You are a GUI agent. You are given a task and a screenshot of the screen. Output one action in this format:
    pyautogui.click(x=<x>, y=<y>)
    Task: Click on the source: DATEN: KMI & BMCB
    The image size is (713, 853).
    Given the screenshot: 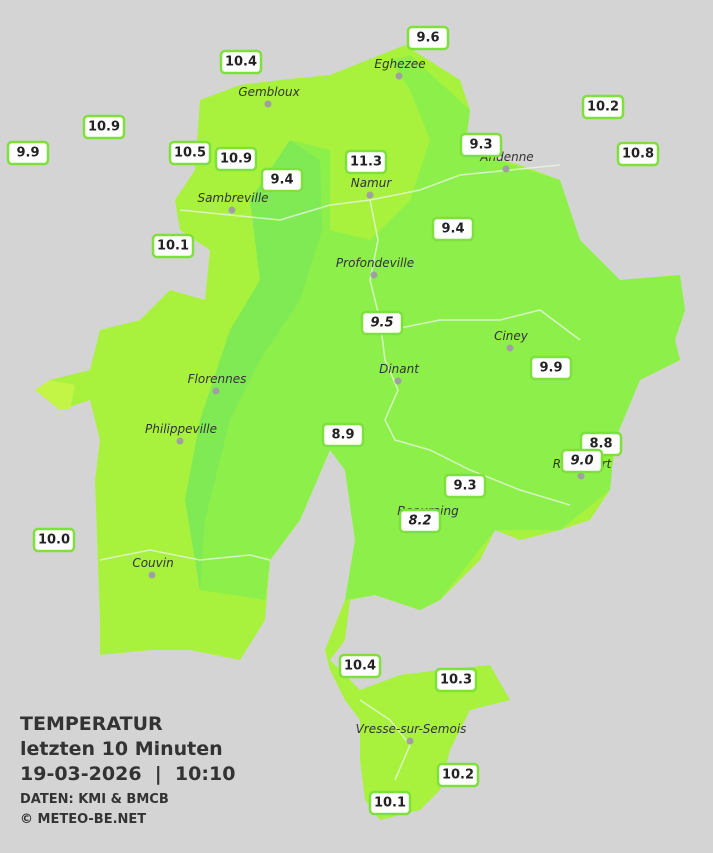 What is the action you would take?
    pyautogui.click(x=94, y=799)
    